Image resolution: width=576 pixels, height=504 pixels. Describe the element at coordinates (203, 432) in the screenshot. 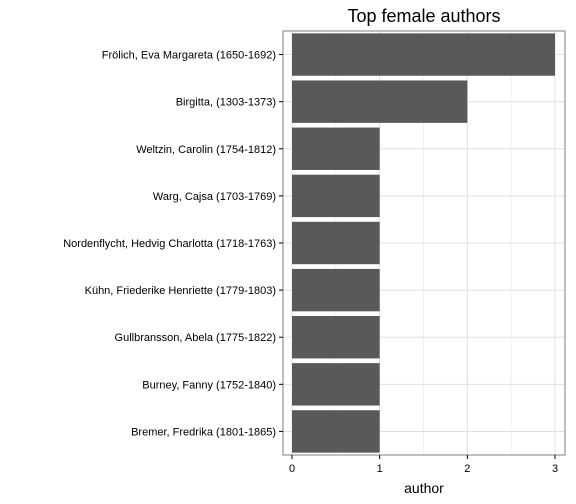

I see `y-tick-label-8: Bremer, Fredrika (1801-1865)` at that location.